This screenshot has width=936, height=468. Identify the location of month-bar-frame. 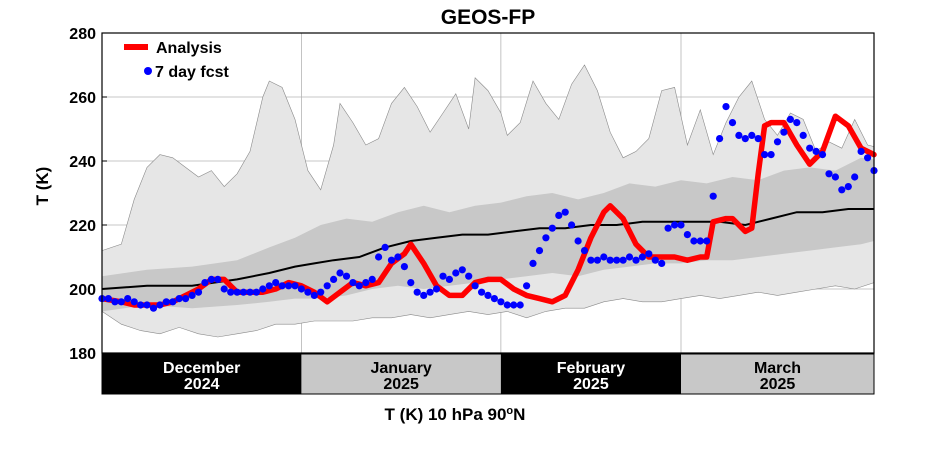
(488, 374).